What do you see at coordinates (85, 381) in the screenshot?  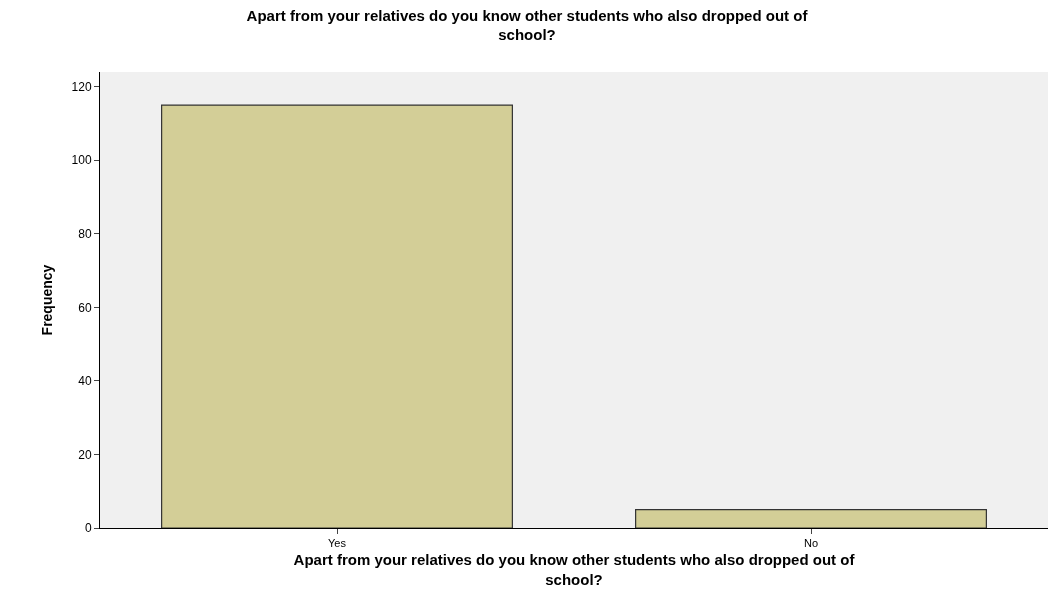 I see `y-tick-label: 40` at bounding box center [85, 381].